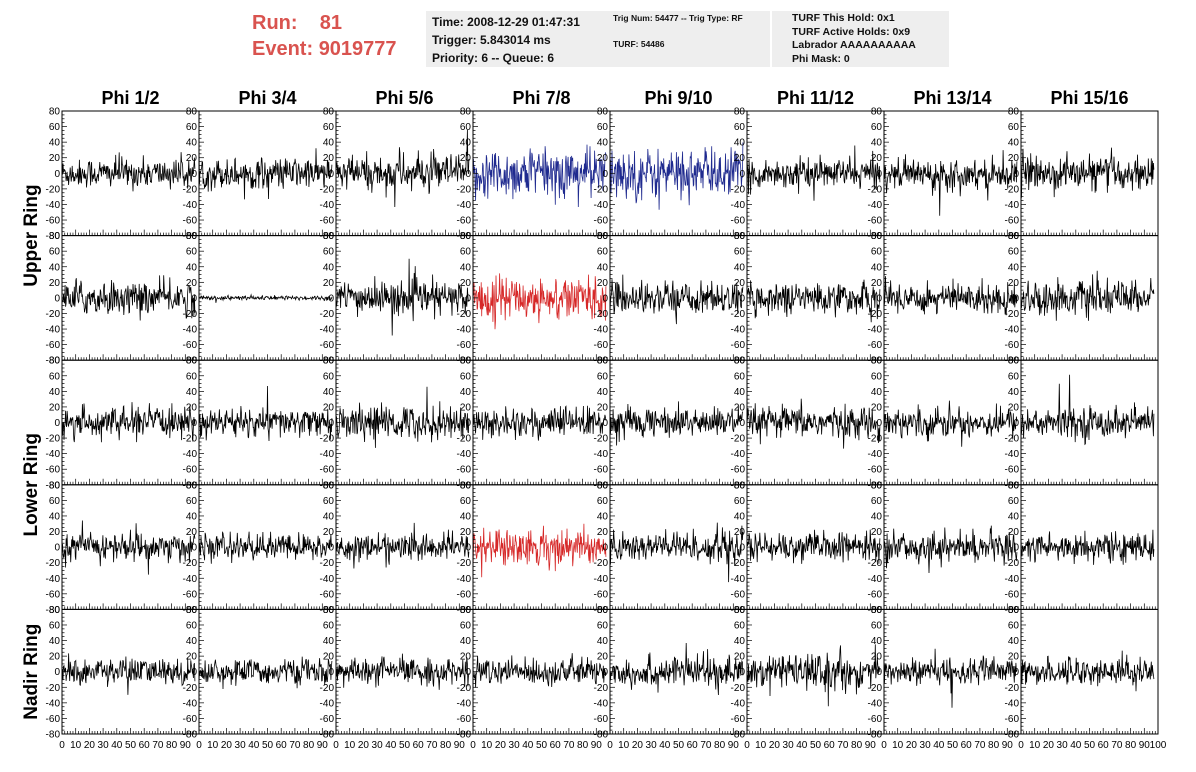  What do you see at coordinates (926, 745) in the screenshot?
I see `x-tick-label: 30` at bounding box center [926, 745].